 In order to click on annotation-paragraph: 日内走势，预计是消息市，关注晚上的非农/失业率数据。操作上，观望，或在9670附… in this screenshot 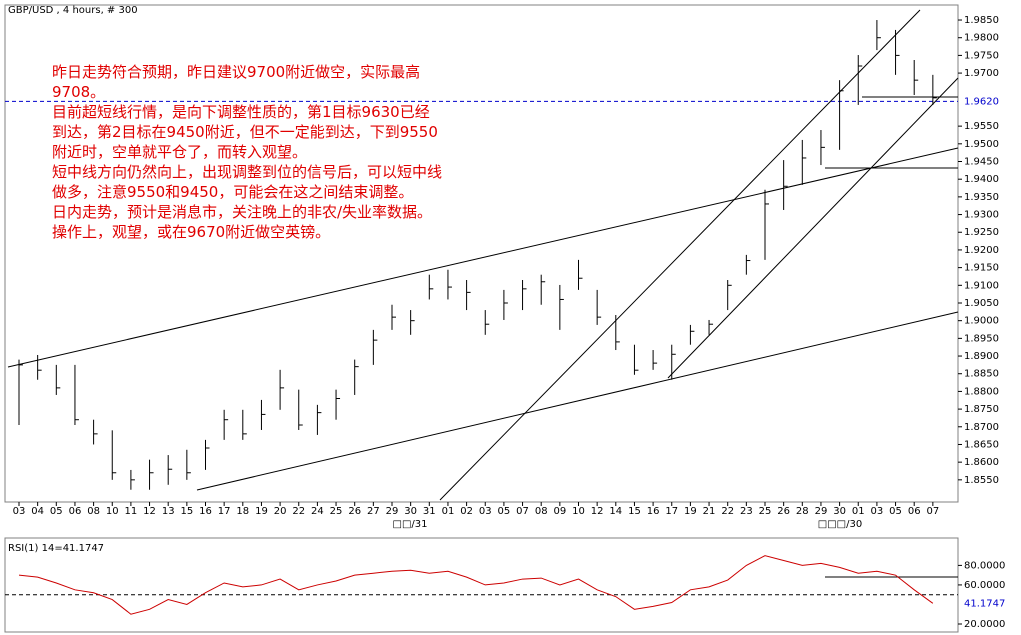, I will do `click(242, 222)`.